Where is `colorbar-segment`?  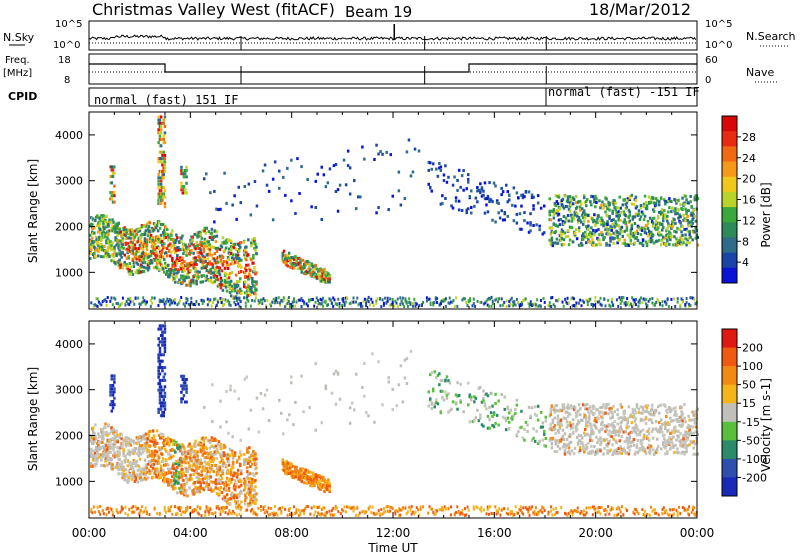
colorbar-segment is located at coordinates (729, 170).